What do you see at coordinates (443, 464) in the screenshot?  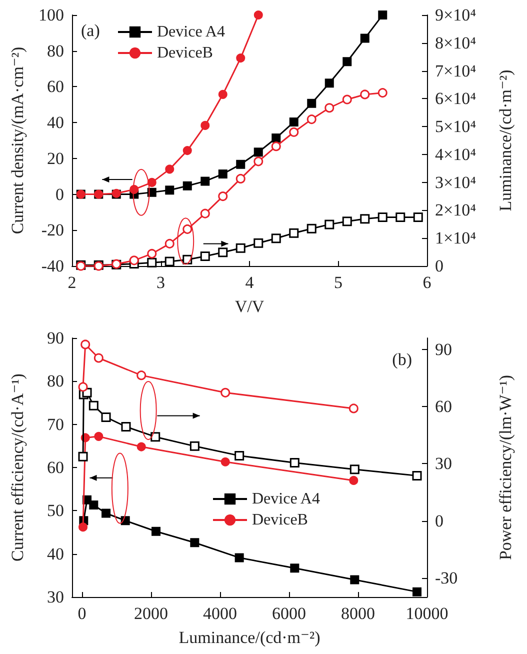 I see `y2-tick-label: 30` at bounding box center [443, 464].